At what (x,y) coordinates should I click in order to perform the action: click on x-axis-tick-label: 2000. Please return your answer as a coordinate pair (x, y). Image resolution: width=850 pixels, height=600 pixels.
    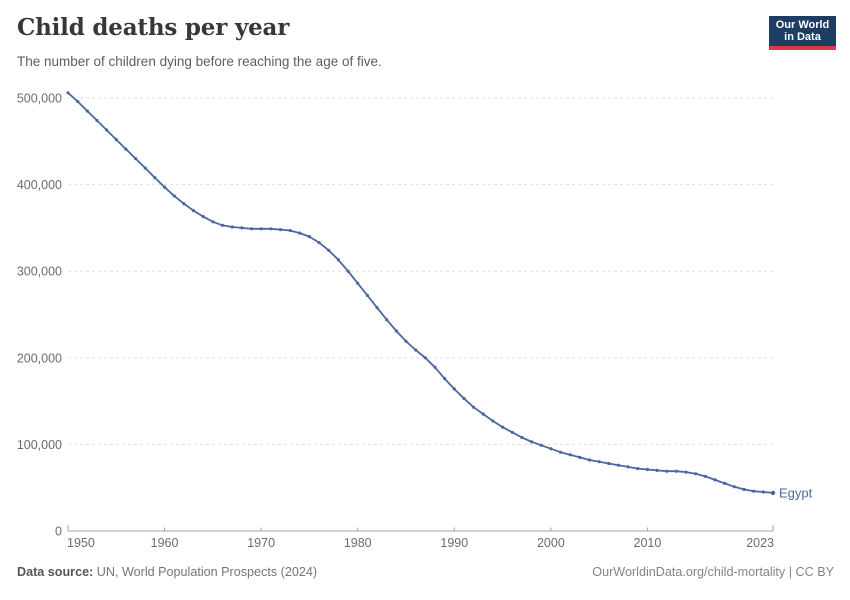
    Looking at the image, I should click on (551, 543).